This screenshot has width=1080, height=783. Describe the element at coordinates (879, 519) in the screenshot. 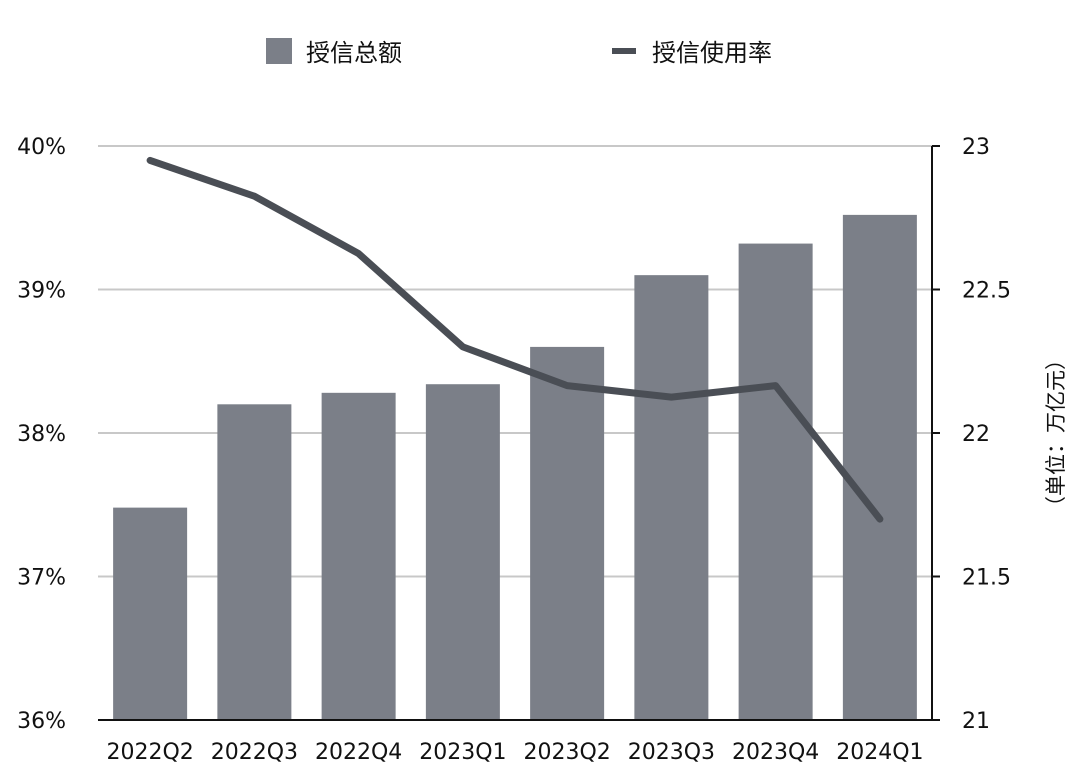

I see `line-point-2024Q1` at that location.